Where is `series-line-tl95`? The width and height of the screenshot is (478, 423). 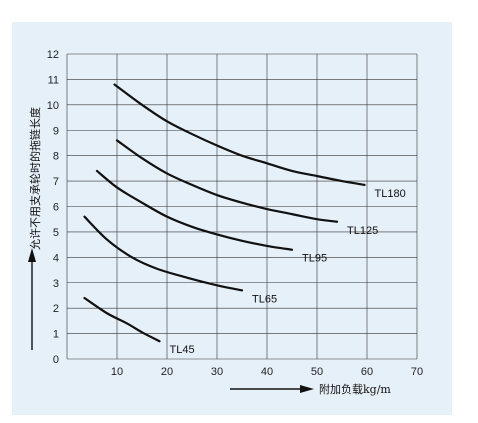
series-line-tl95 is located at coordinates (194, 210).